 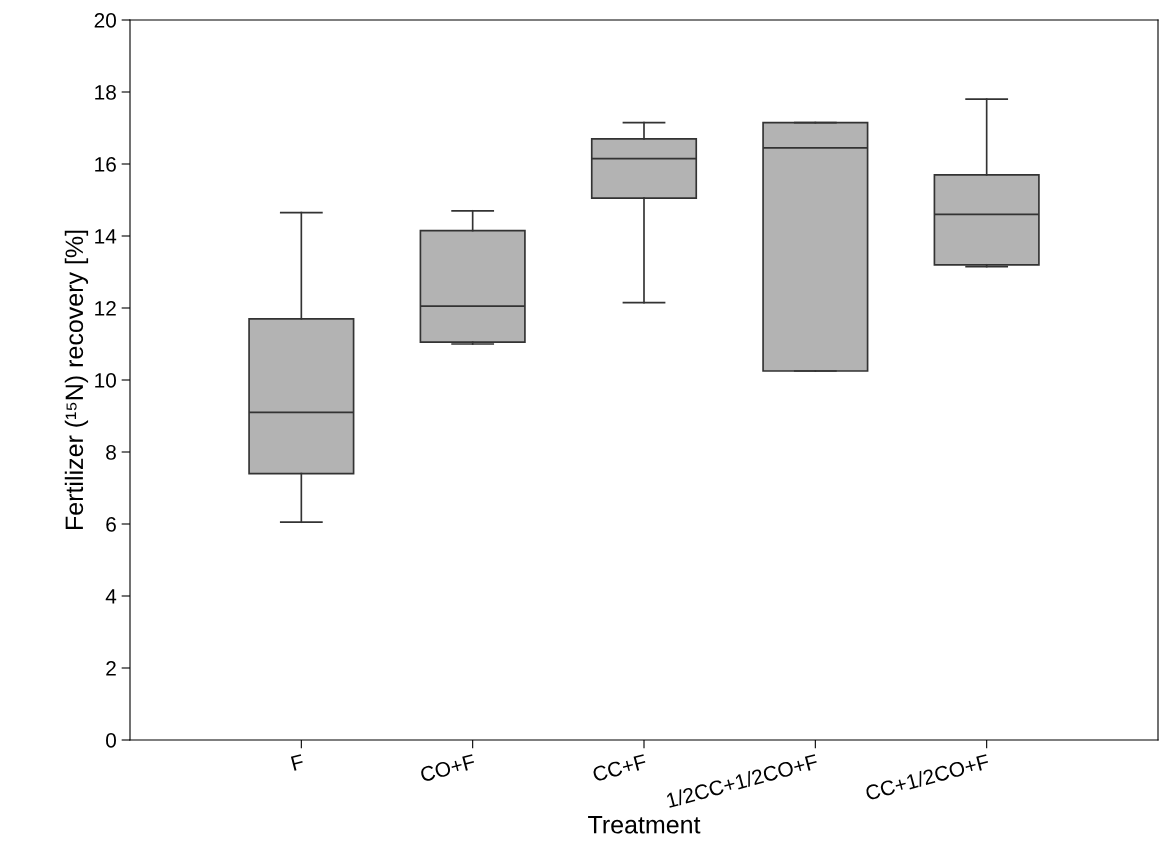 I want to click on y-tick-label: 12, so click(x=105, y=308).